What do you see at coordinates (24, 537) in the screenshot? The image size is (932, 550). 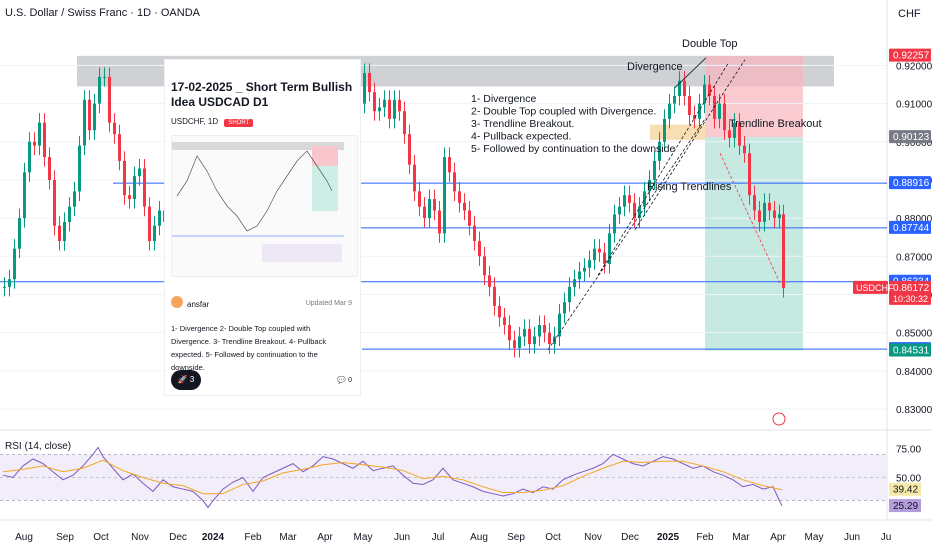 I see `time-tick-label: Aug` at bounding box center [24, 537].